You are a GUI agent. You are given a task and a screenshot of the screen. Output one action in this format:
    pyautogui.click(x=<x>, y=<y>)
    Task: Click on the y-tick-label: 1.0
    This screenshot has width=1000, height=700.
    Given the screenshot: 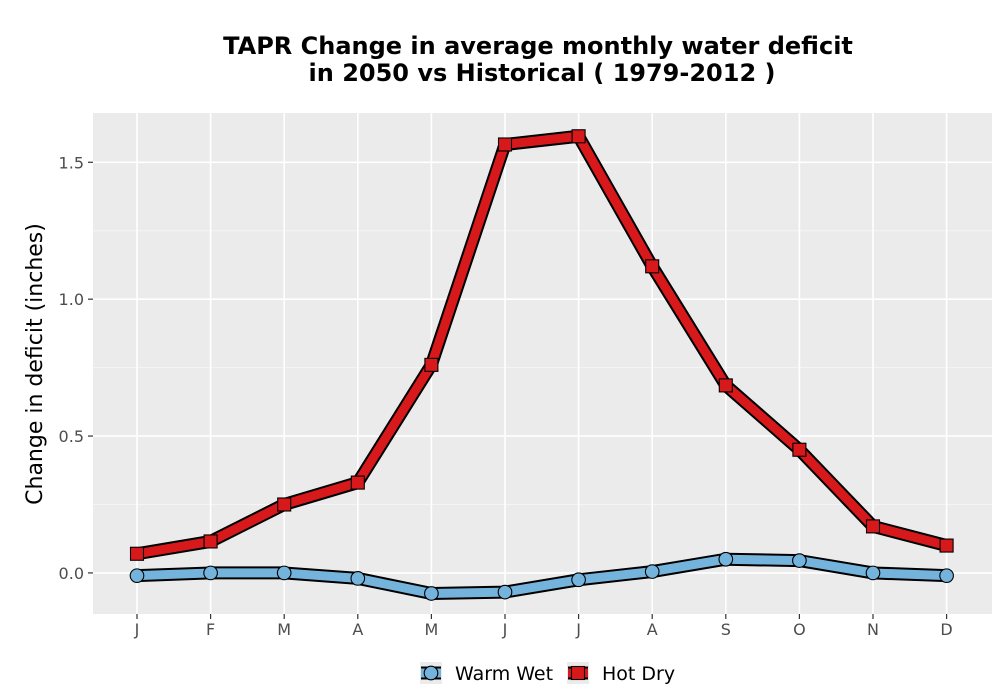 What is the action you would take?
    pyautogui.click(x=71, y=299)
    